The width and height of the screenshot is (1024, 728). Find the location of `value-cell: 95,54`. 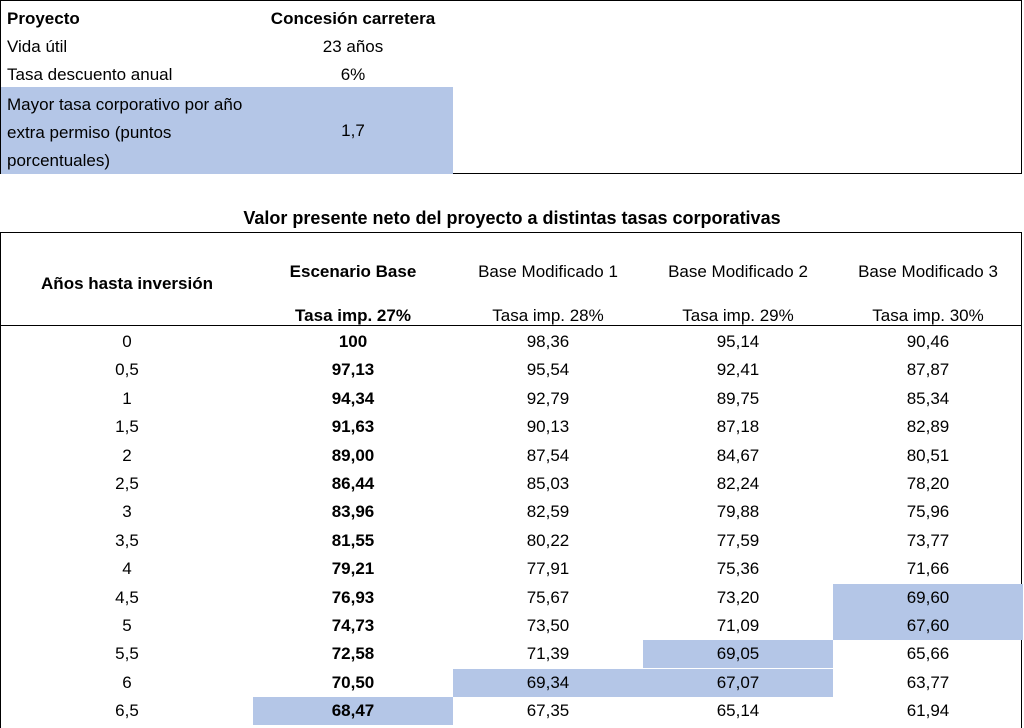

value-cell: 95,54 is located at coordinates (548, 370).